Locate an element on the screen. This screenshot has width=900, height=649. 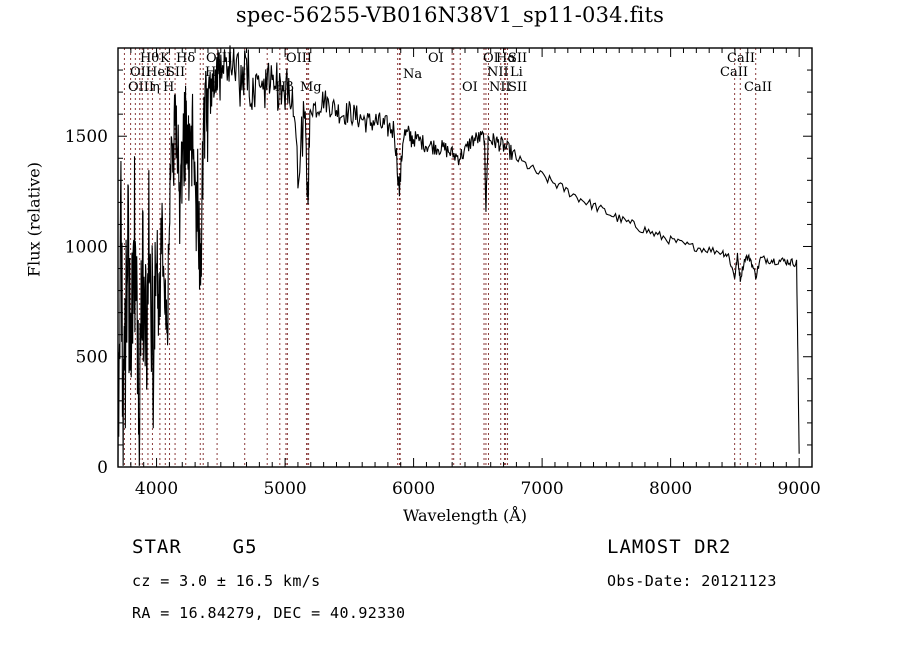
y-tick-label: 0 is located at coordinates (102, 468).